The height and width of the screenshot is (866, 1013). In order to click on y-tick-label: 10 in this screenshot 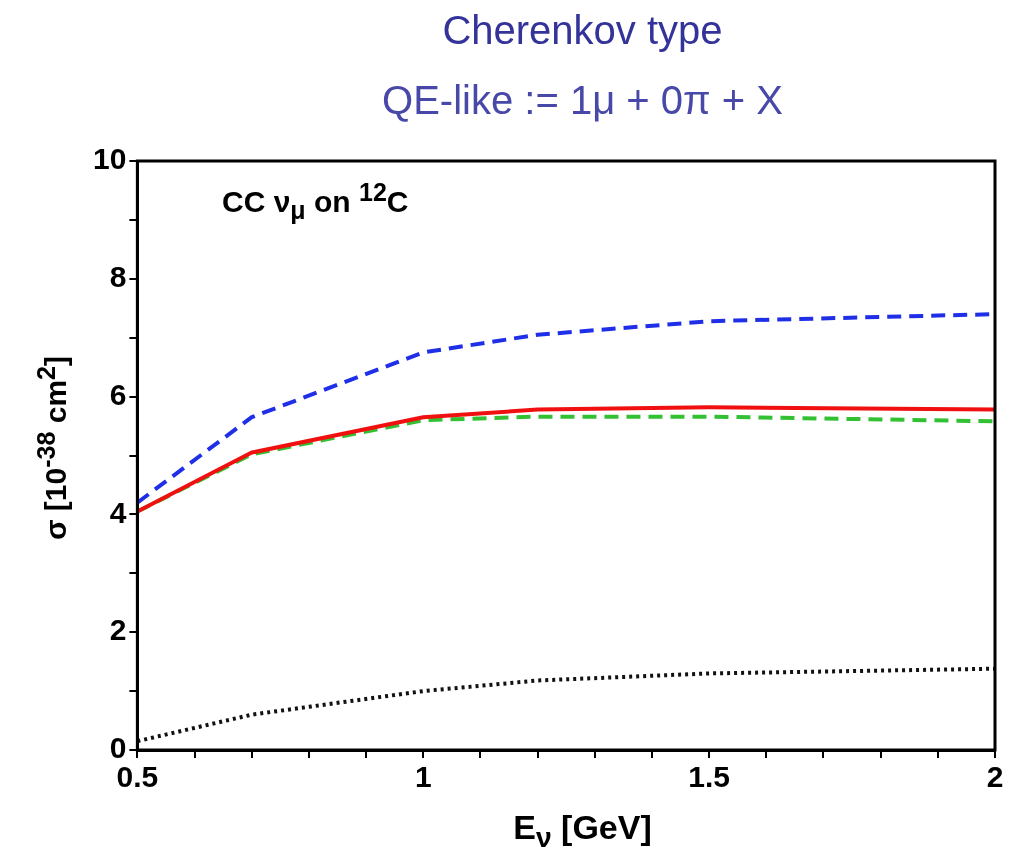, I will do `click(109, 159)`.